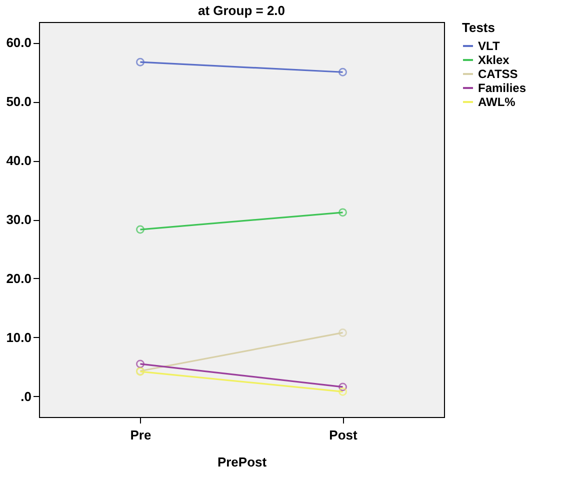 Image resolution: width=563 pixels, height=483 pixels. Describe the element at coordinates (489, 46) in the screenshot. I see `legend-label: VLT` at that location.